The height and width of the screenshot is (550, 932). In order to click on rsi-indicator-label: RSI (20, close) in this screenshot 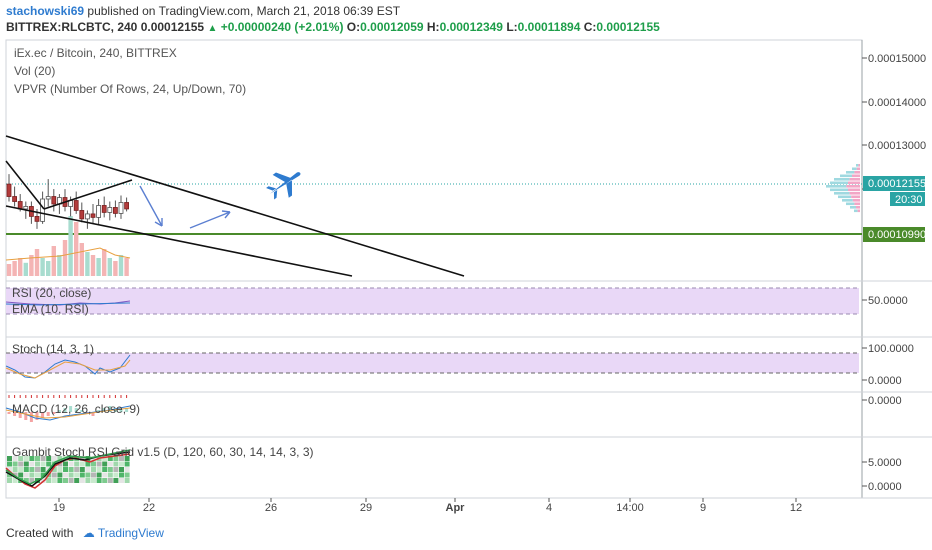, I will do `click(52, 293)`.